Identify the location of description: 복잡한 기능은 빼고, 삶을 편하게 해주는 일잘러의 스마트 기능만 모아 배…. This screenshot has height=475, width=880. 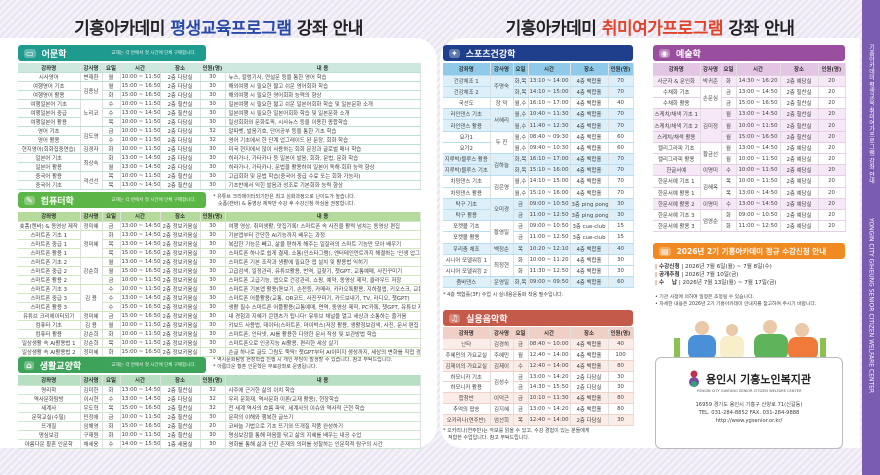
(323, 244).